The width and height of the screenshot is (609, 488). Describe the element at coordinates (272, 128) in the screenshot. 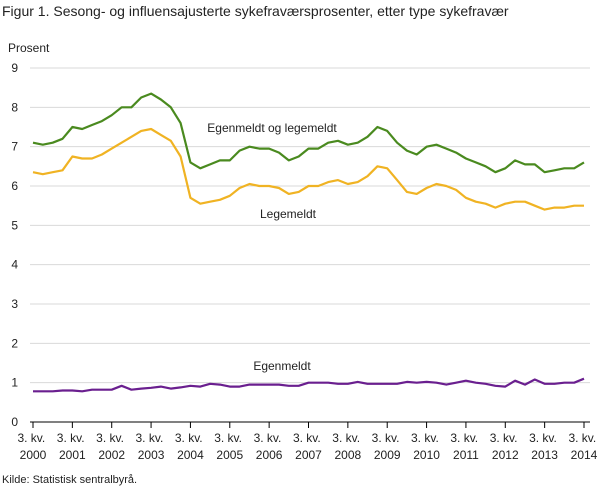

I see `series-label: Egenmeldt og legemeldt` at that location.